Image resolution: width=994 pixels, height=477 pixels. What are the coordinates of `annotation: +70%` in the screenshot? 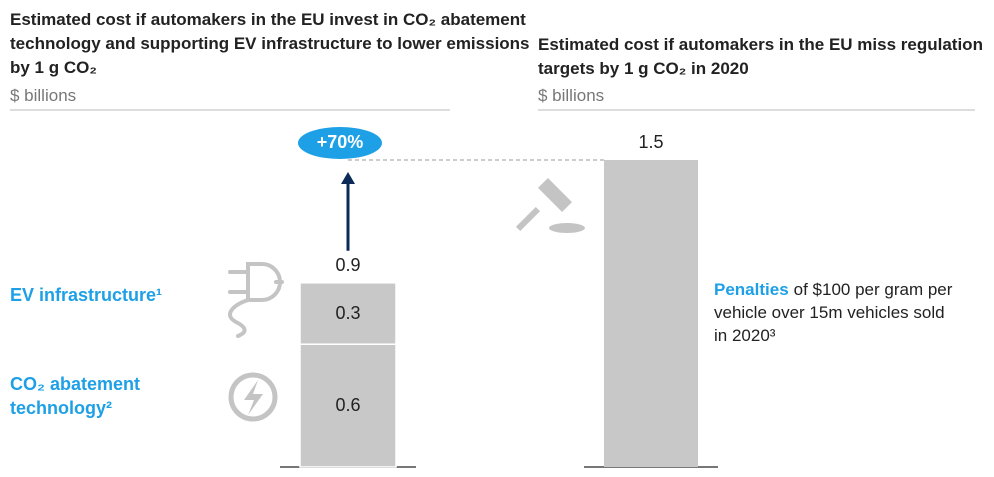 It's located at (340, 142).